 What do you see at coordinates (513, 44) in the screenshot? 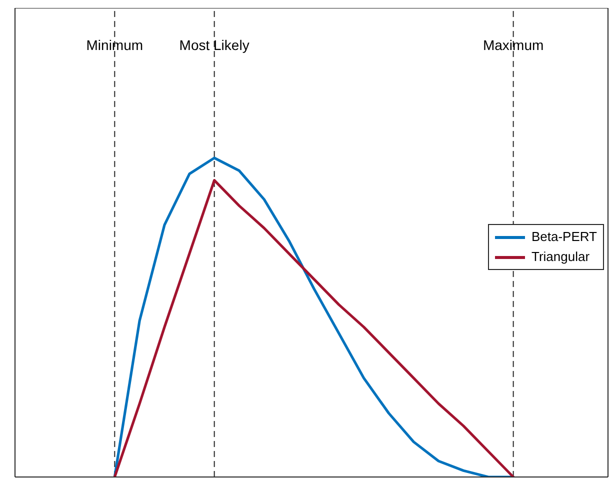
I see `x-tick-label: Maximum` at bounding box center [513, 44].